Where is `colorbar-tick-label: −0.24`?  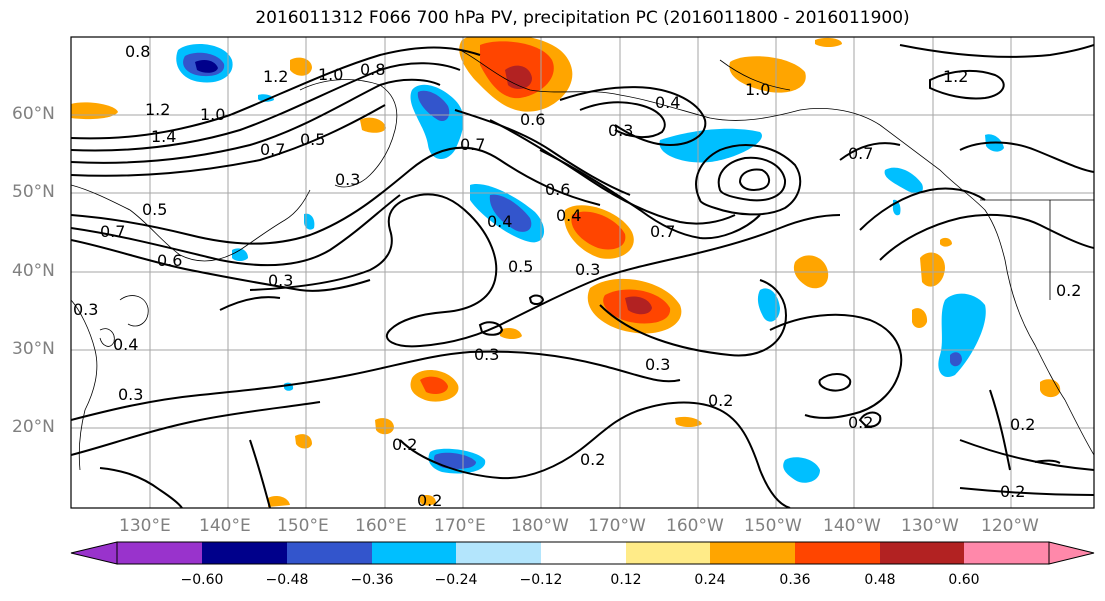
colorbar-tick-label: −0.24 is located at coordinates (456, 580).